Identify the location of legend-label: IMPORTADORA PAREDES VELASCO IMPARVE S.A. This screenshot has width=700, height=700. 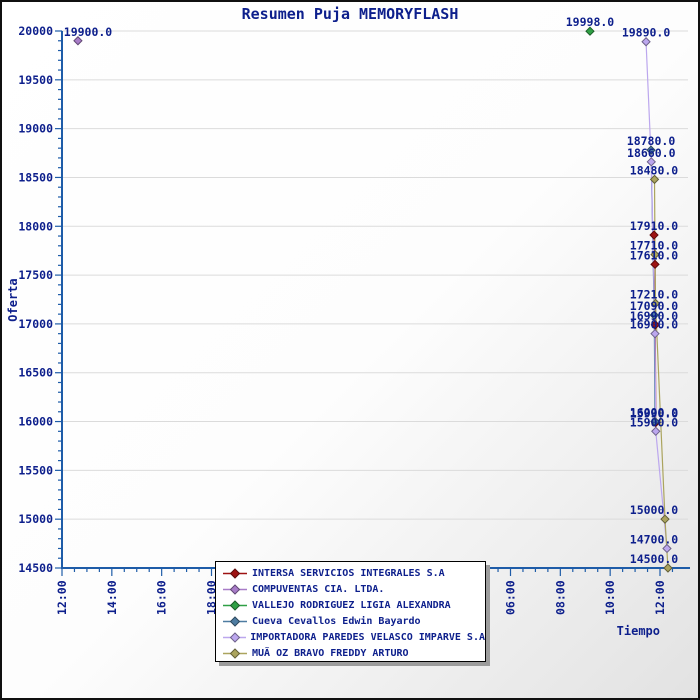
(367, 637).